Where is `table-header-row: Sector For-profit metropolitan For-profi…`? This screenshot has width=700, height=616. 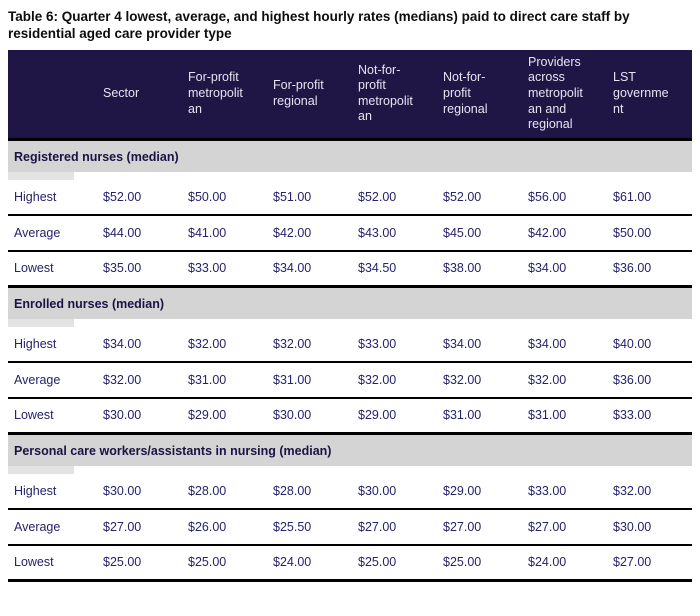 table-header-row: Sector For-profit metropolitan For-profi… is located at coordinates (350, 95).